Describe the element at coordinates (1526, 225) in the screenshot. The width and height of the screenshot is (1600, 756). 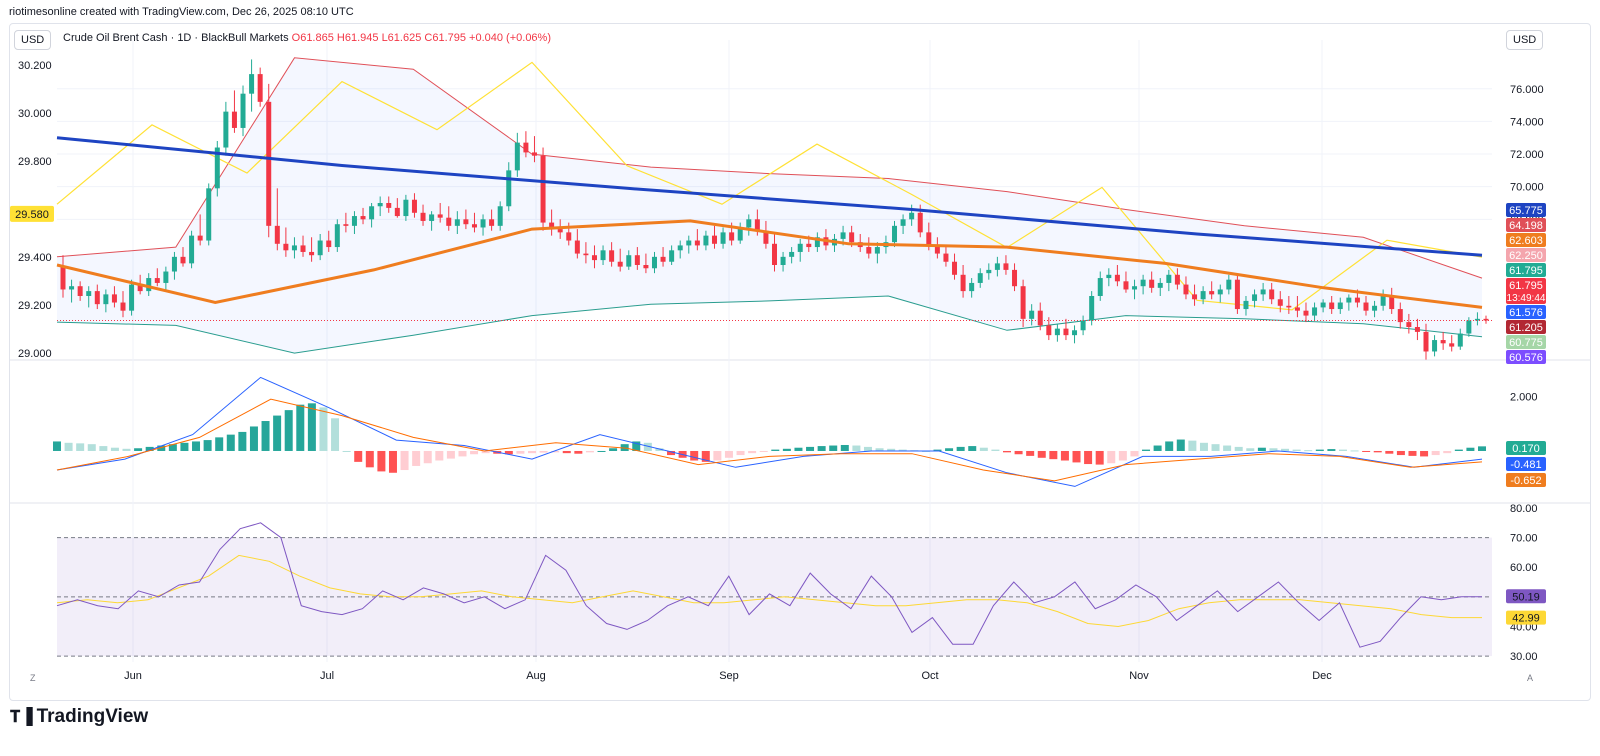
I see `price-badge: 64.198` at that location.